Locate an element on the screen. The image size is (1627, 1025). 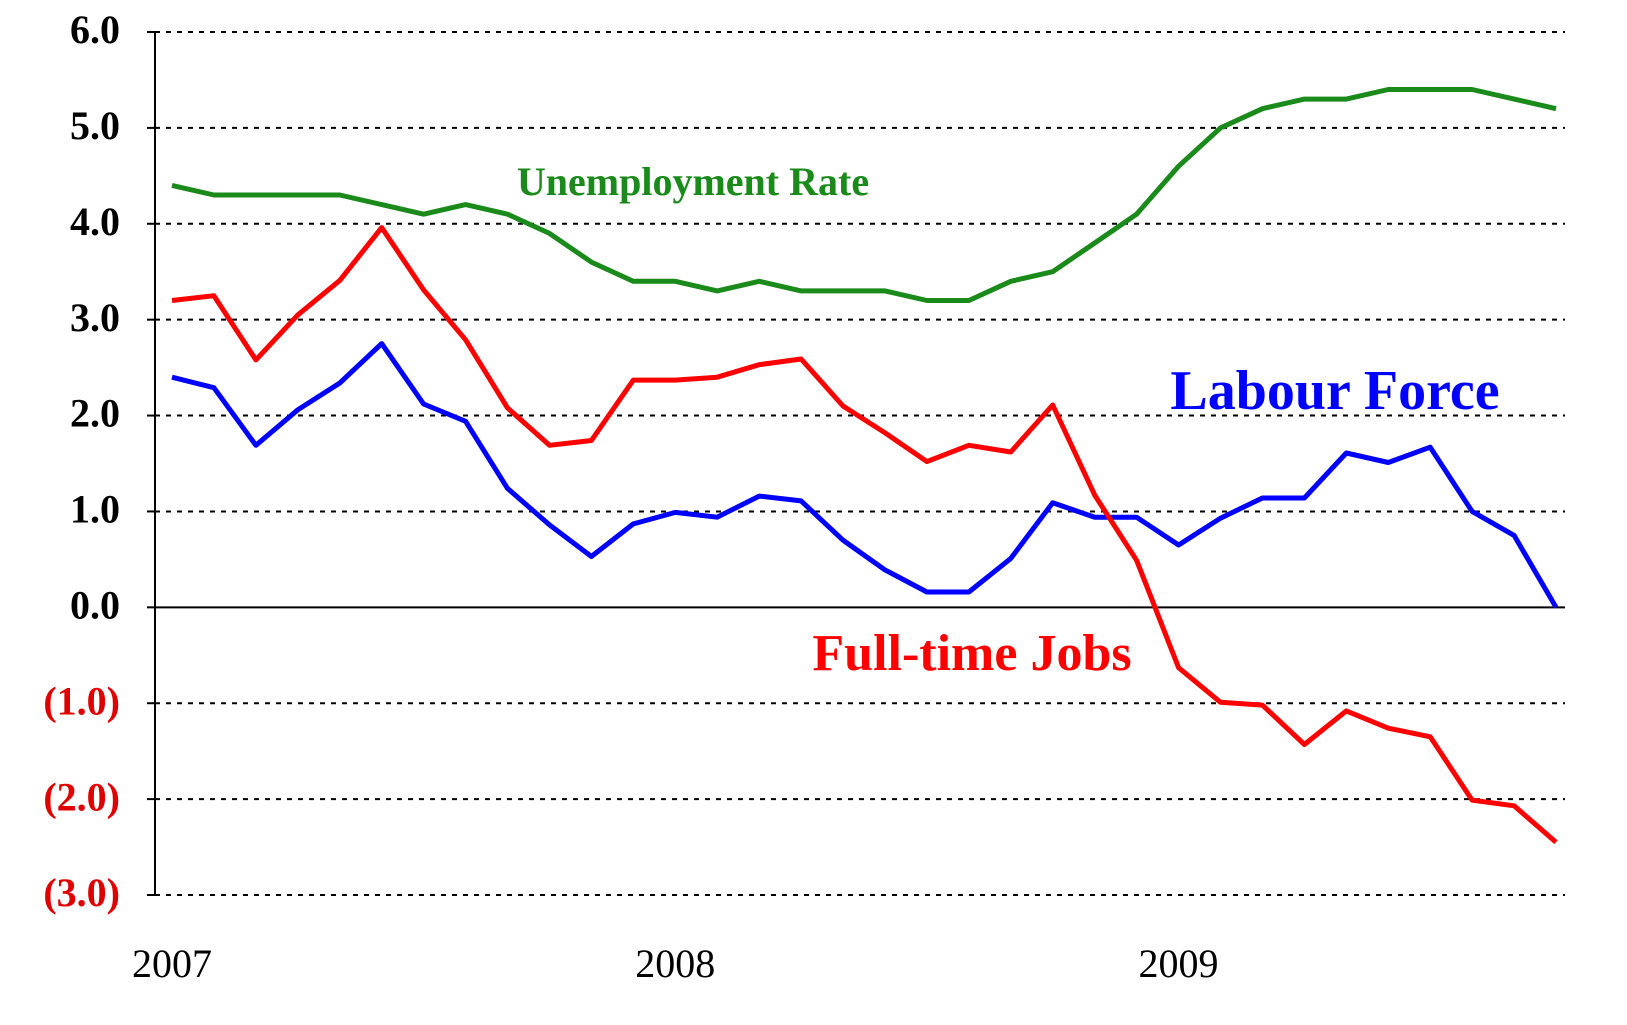
y-tick-label: 4.0 is located at coordinates (95, 221).